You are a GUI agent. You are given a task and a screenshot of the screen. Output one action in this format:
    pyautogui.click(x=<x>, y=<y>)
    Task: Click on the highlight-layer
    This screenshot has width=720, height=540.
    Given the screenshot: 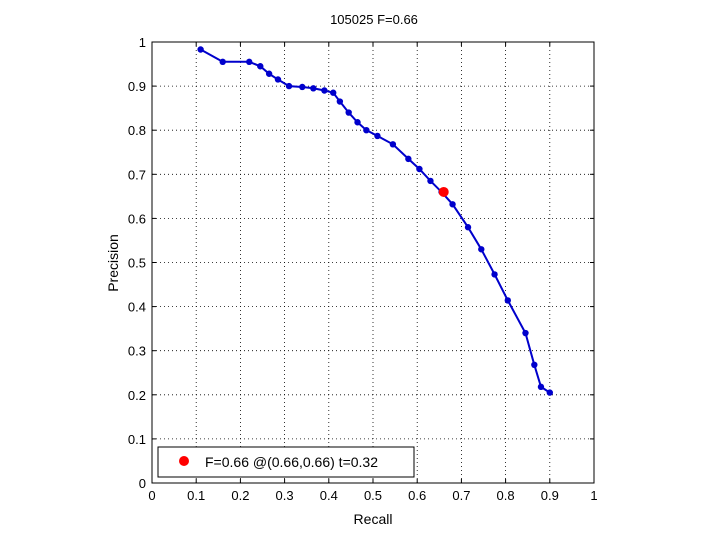 What is the action you would take?
    pyautogui.click(x=443, y=191)
    